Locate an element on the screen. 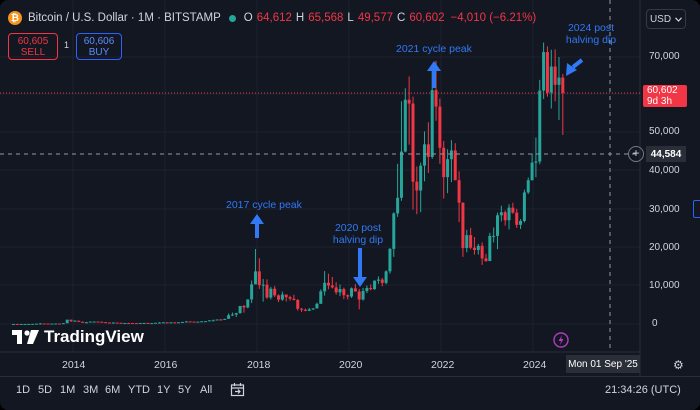  lightning-icon is located at coordinates (561, 340).